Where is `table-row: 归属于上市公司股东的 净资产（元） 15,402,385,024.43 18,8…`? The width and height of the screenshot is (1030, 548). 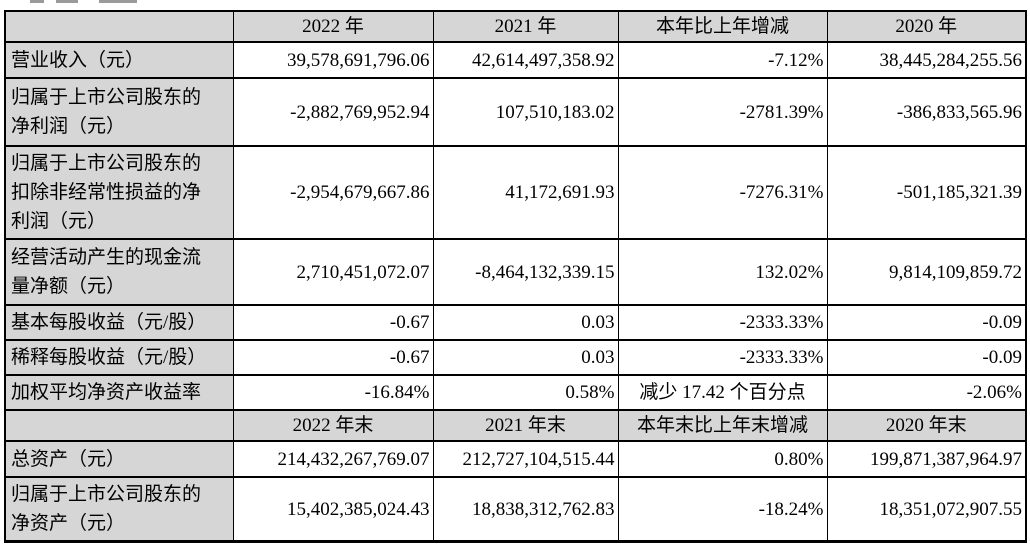 table-row: 归属于上市公司股东的 净资产（元） 15,402,385,024.43 18,8… is located at coordinates (515, 509).